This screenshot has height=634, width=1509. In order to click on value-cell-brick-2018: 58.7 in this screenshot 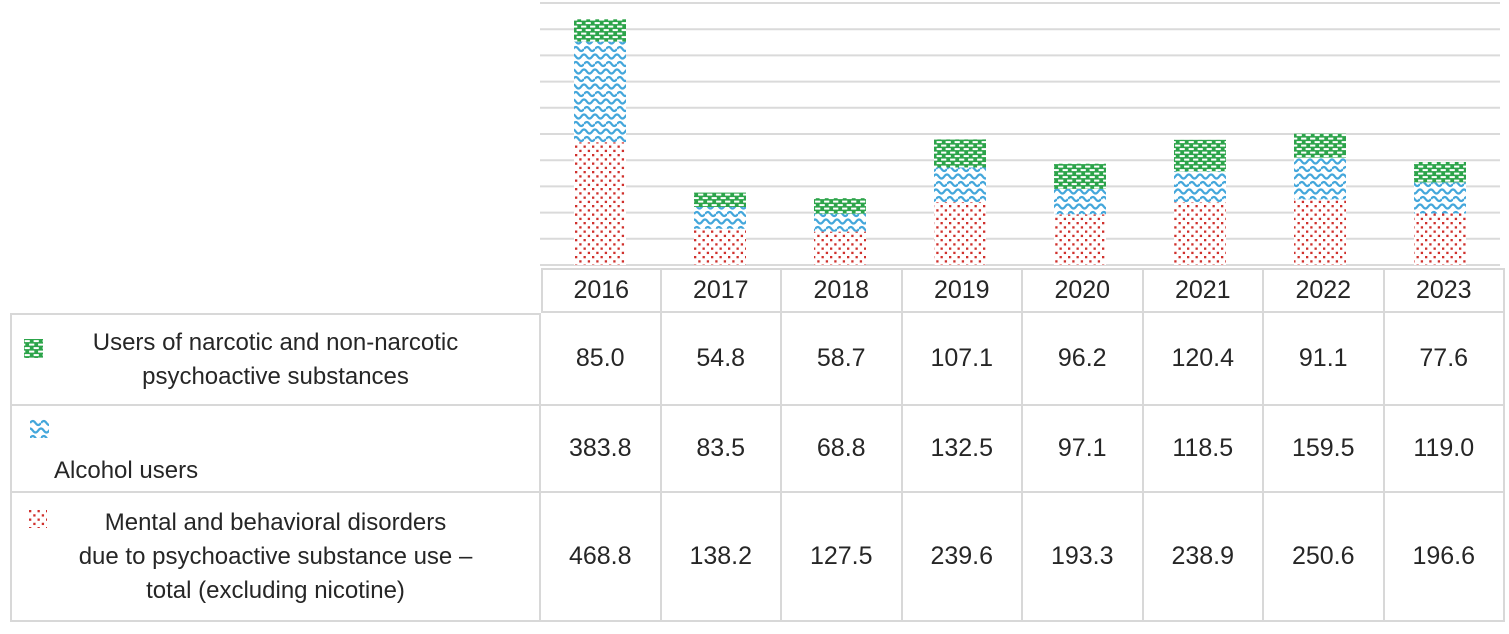, I will do `click(842, 359)`.